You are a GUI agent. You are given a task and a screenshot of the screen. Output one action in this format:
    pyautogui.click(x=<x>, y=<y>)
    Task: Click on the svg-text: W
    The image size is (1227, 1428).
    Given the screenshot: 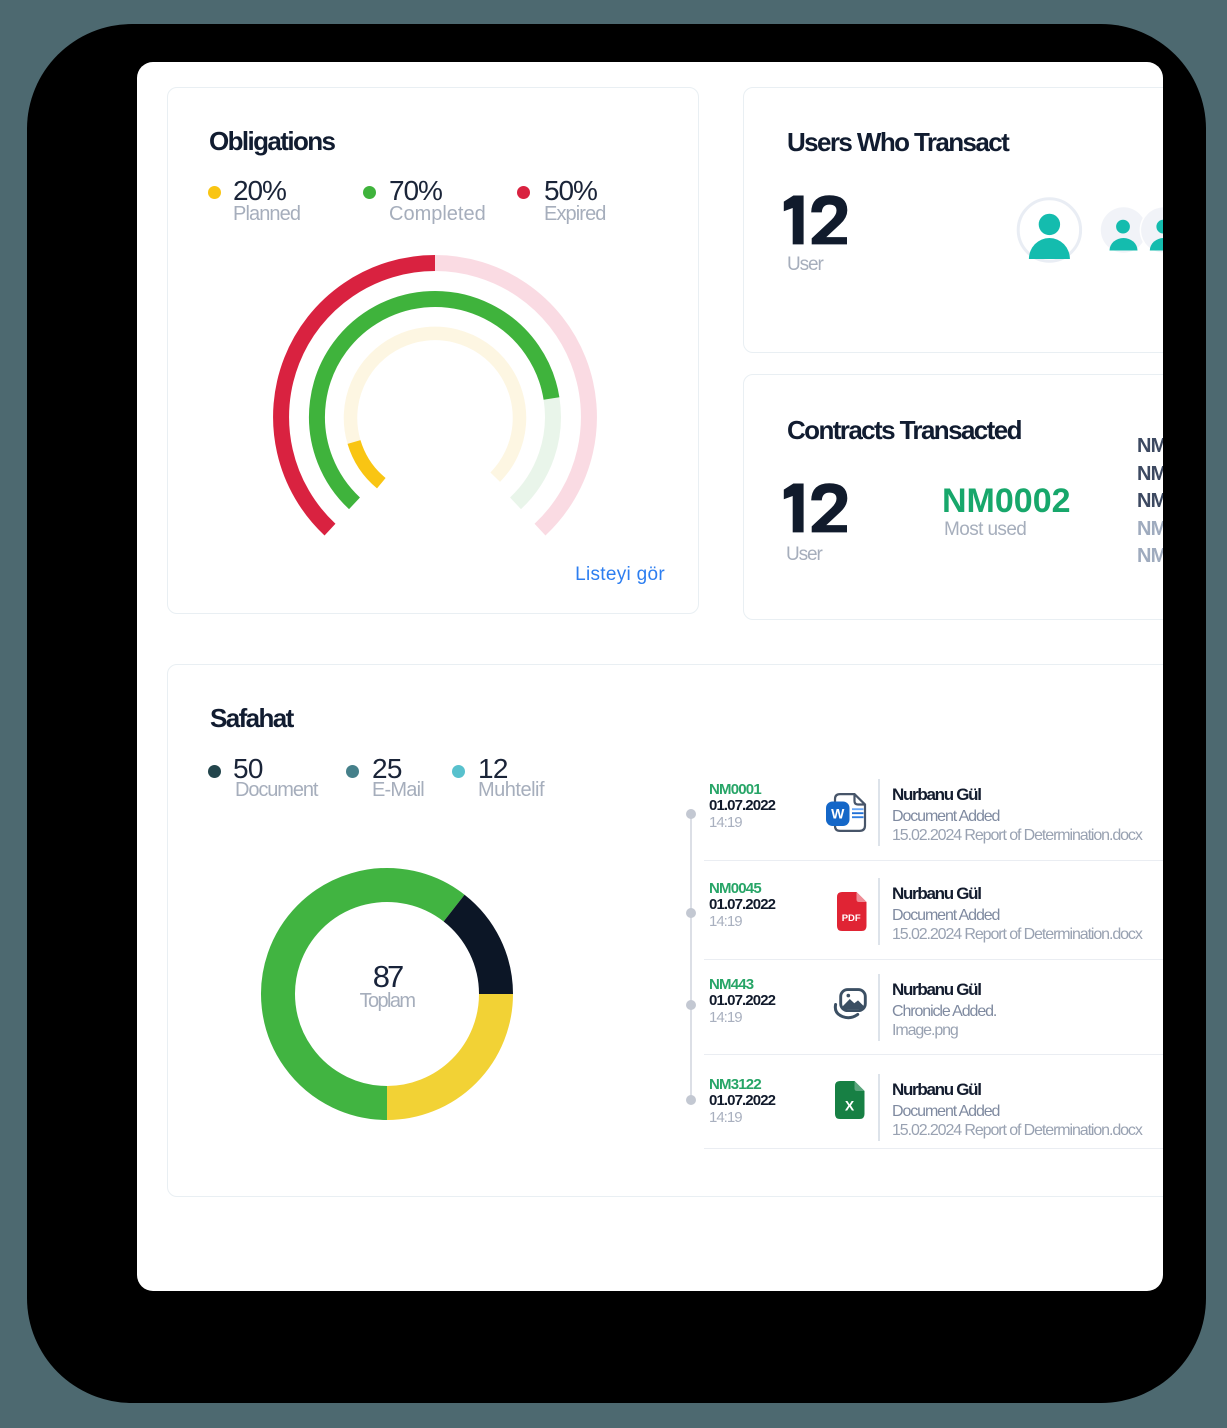 What is the action you would take?
    pyautogui.click(x=838, y=814)
    